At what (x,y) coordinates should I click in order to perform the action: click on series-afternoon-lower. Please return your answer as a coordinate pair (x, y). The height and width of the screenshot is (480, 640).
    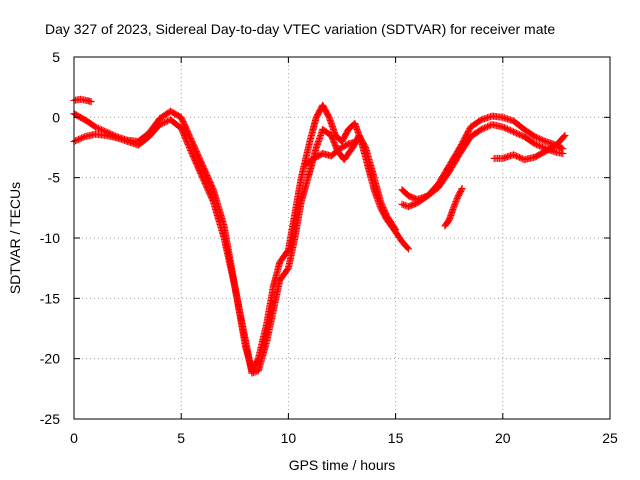
    Looking at the image, I should click on (482, 166).